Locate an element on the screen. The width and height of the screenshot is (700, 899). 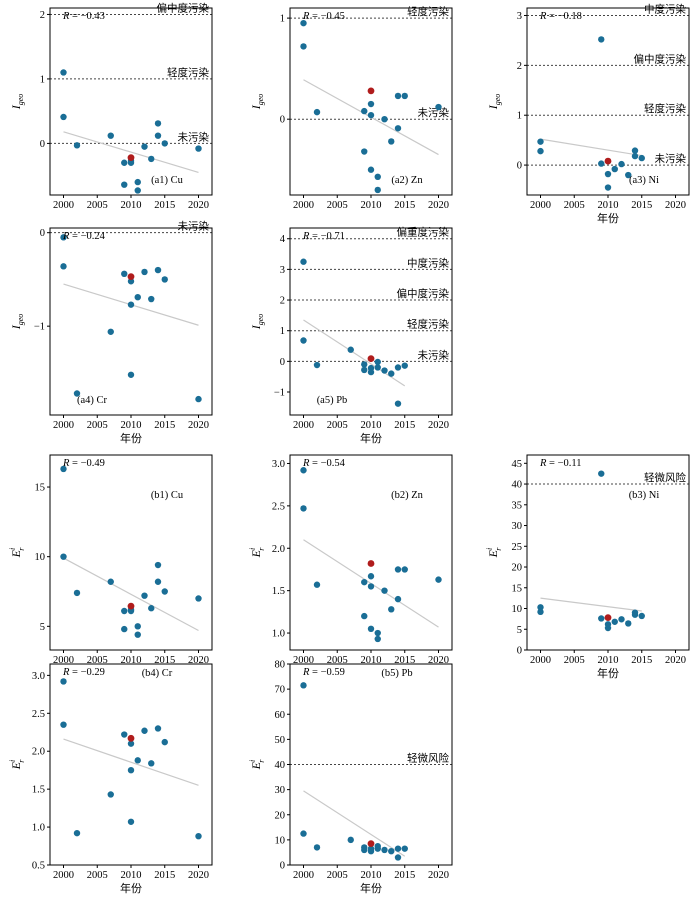
chart-a2-y-tick-label: 1 is located at coordinates (282, 19).